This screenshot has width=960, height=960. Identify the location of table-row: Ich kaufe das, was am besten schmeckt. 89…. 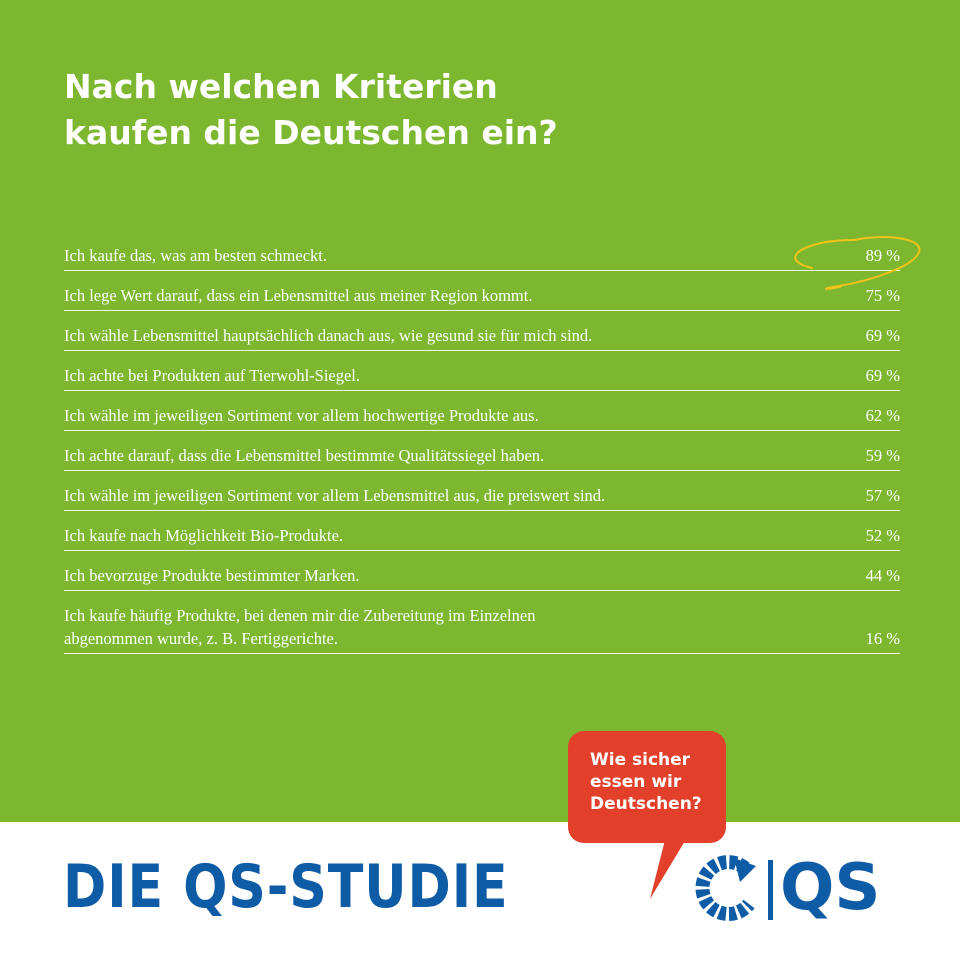
(482, 257).